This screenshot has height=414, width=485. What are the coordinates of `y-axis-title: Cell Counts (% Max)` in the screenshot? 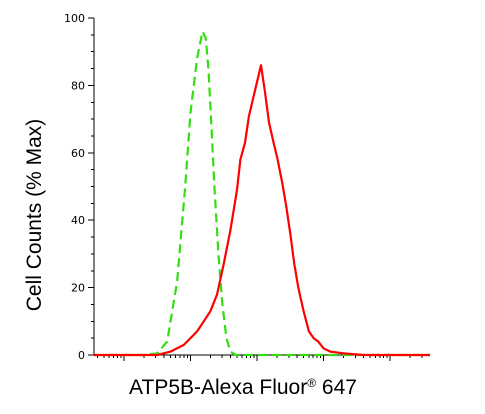 It's located at (34, 215).